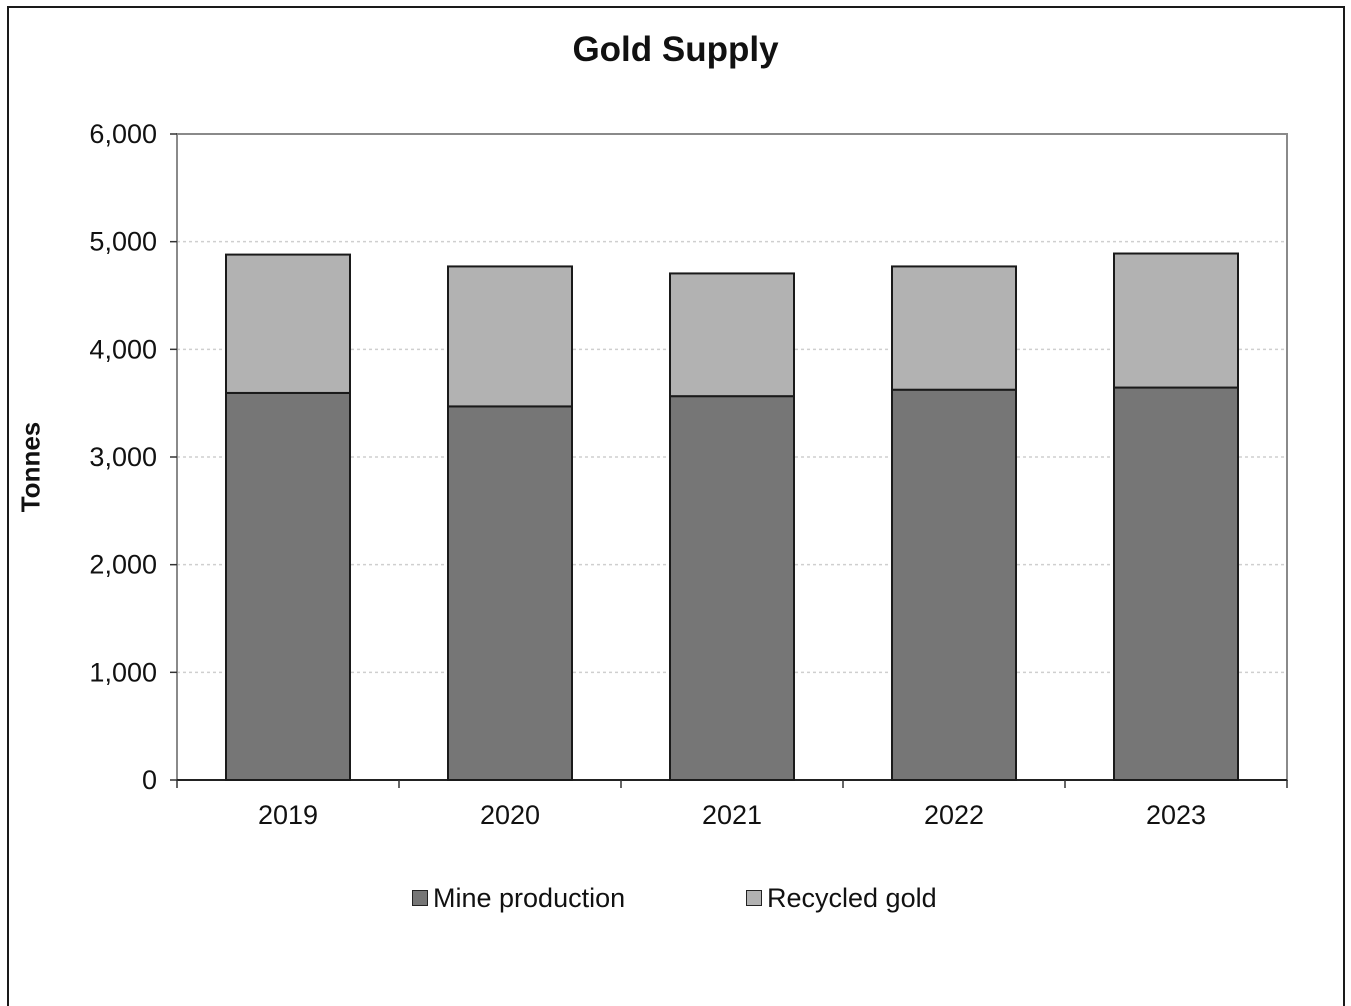  What do you see at coordinates (288, 323) in the screenshot?
I see `bar-recycled-gold-2019` at bounding box center [288, 323].